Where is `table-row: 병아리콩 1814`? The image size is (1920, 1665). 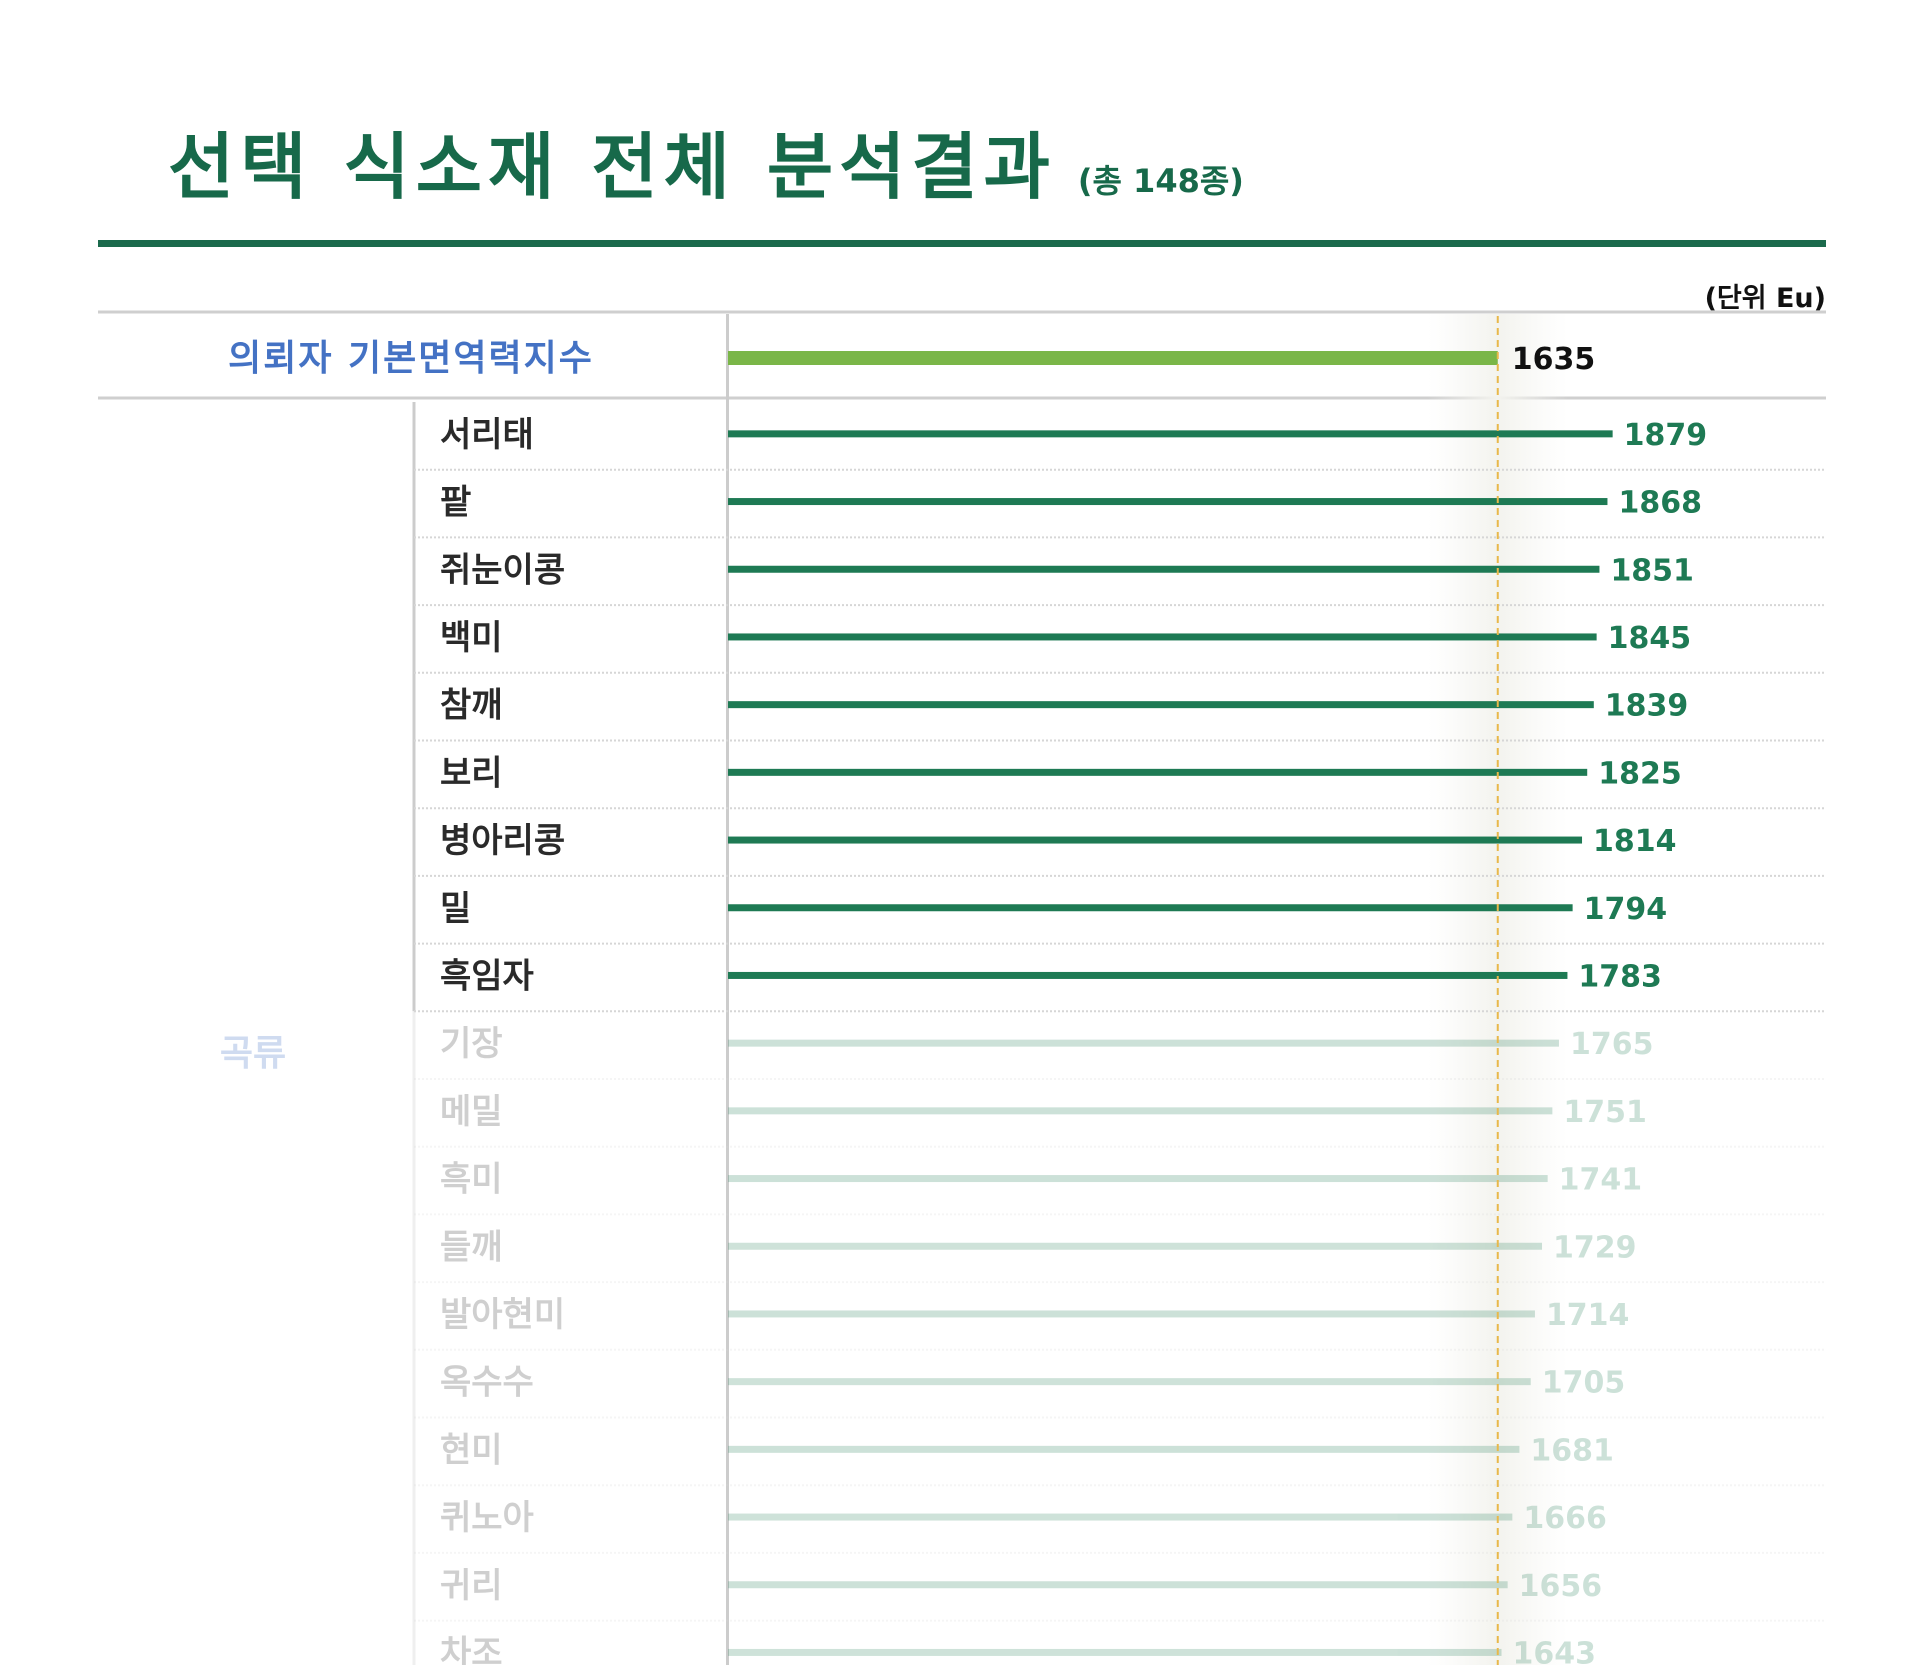 table-row: 병아리콩 1814 is located at coordinates (1120, 849).